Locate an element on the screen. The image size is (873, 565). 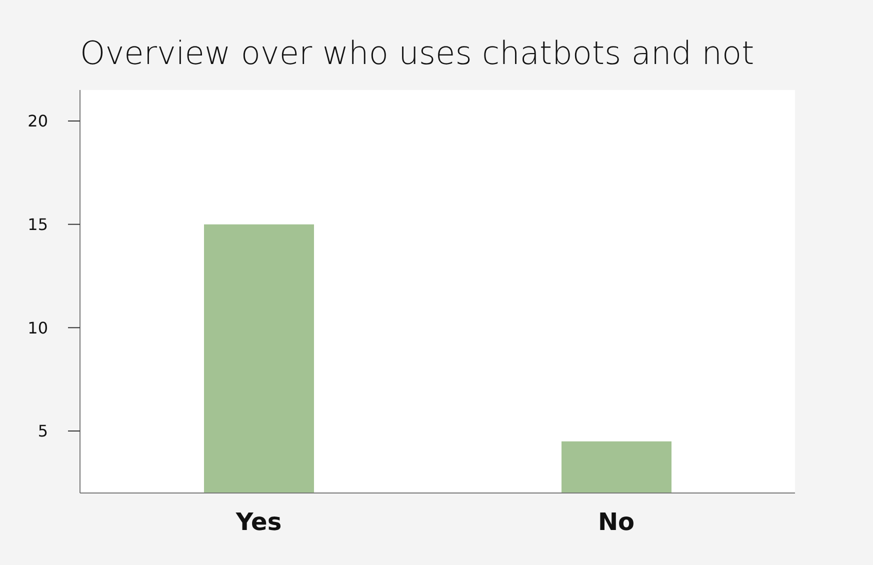
x-tick-label: Yes is located at coordinates (258, 522).